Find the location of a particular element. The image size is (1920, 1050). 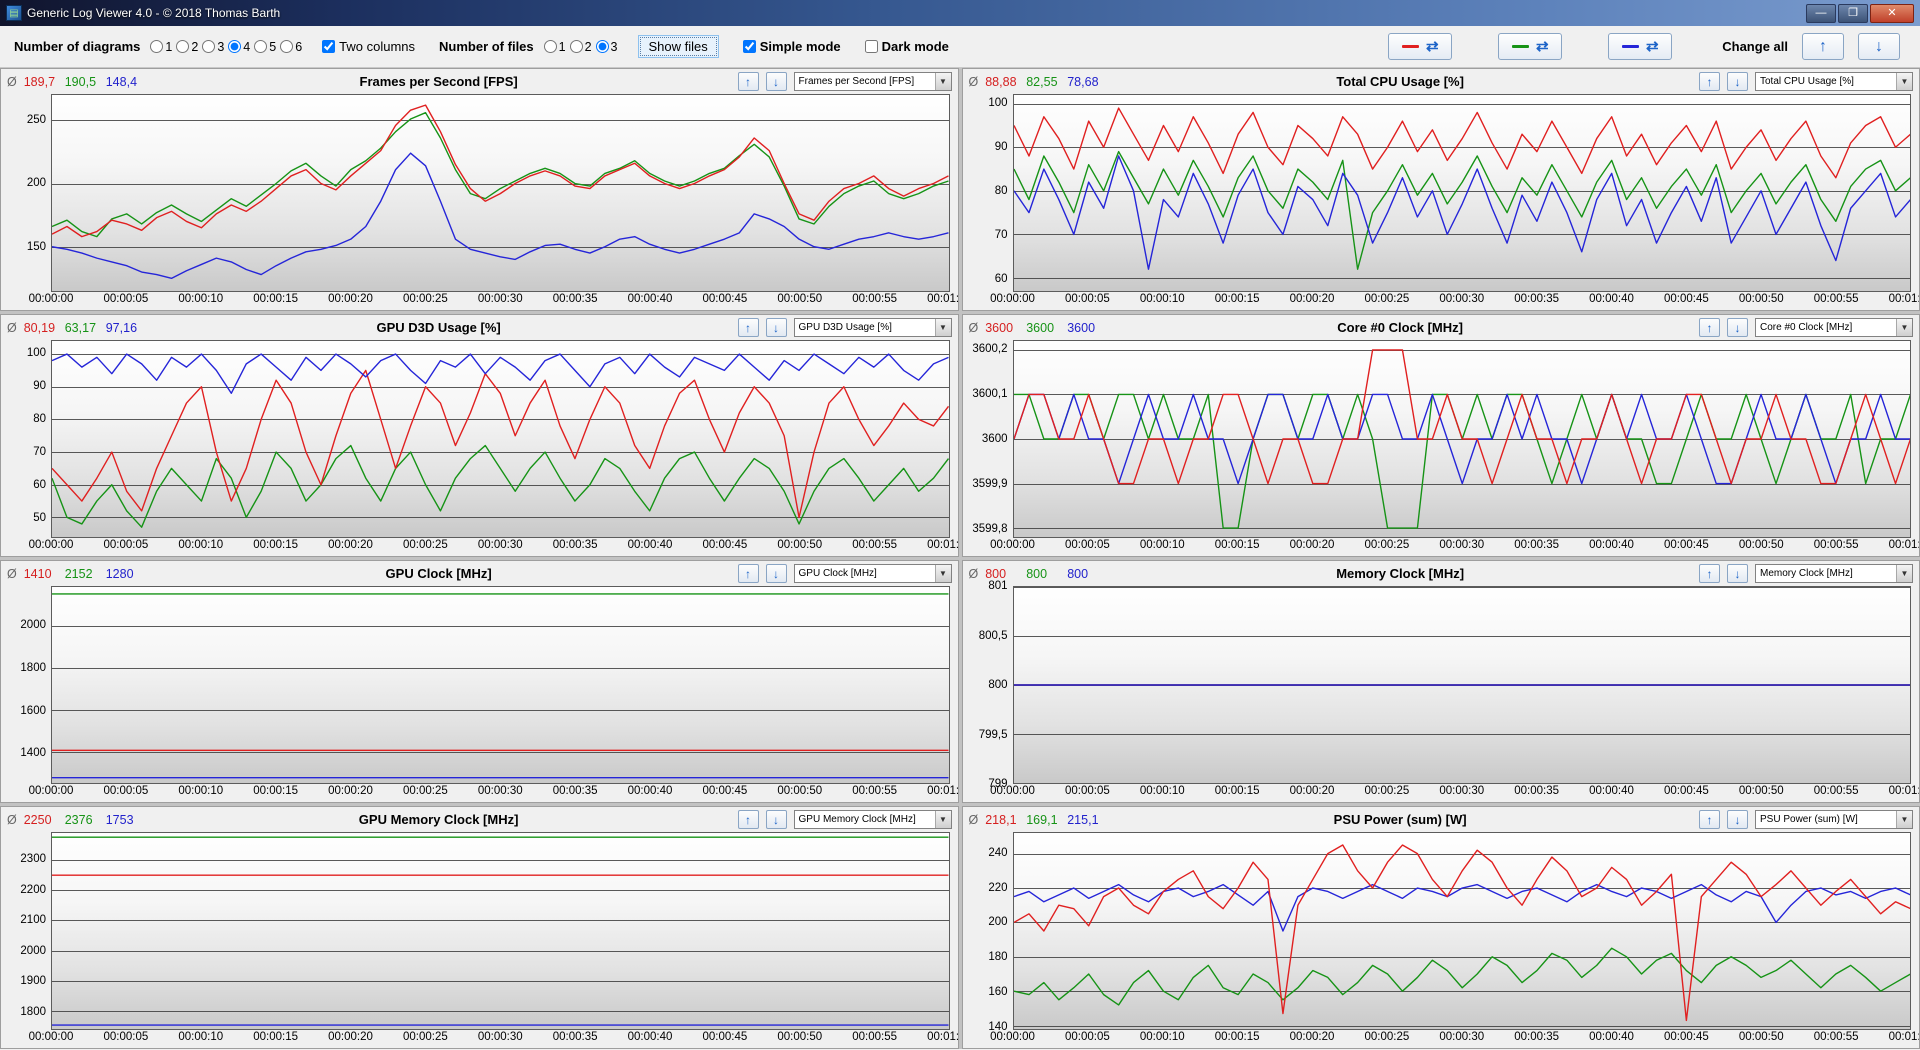

file-count-2-radio is located at coordinates (576, 46).